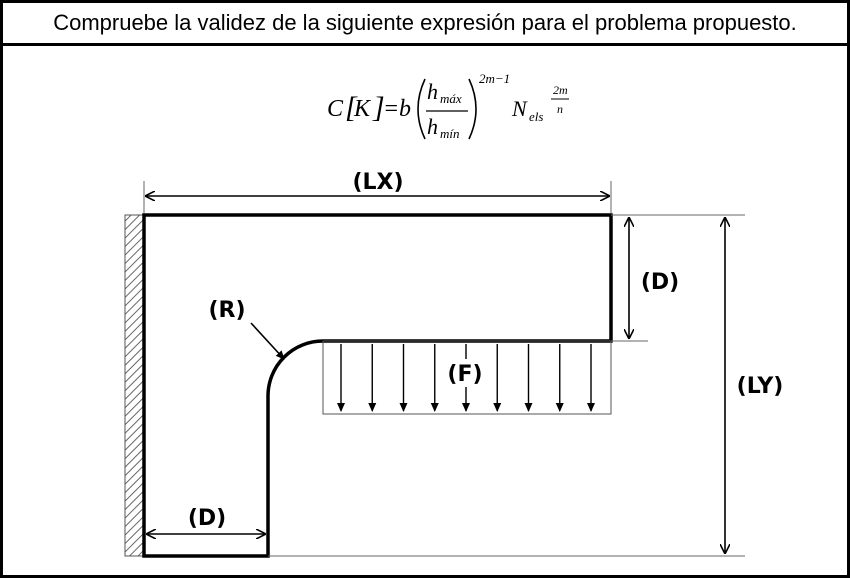 This screenshot has width=850, height=578. I want to click on label-f: (F), so click(464, 374).